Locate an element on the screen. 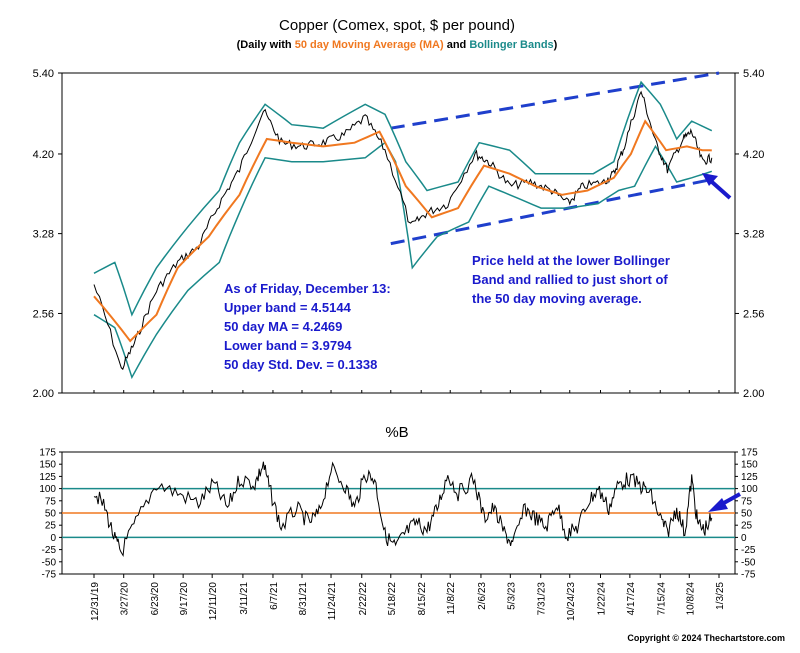  x-tick-label: 5/3/23 is located at coordinates (511, 596).